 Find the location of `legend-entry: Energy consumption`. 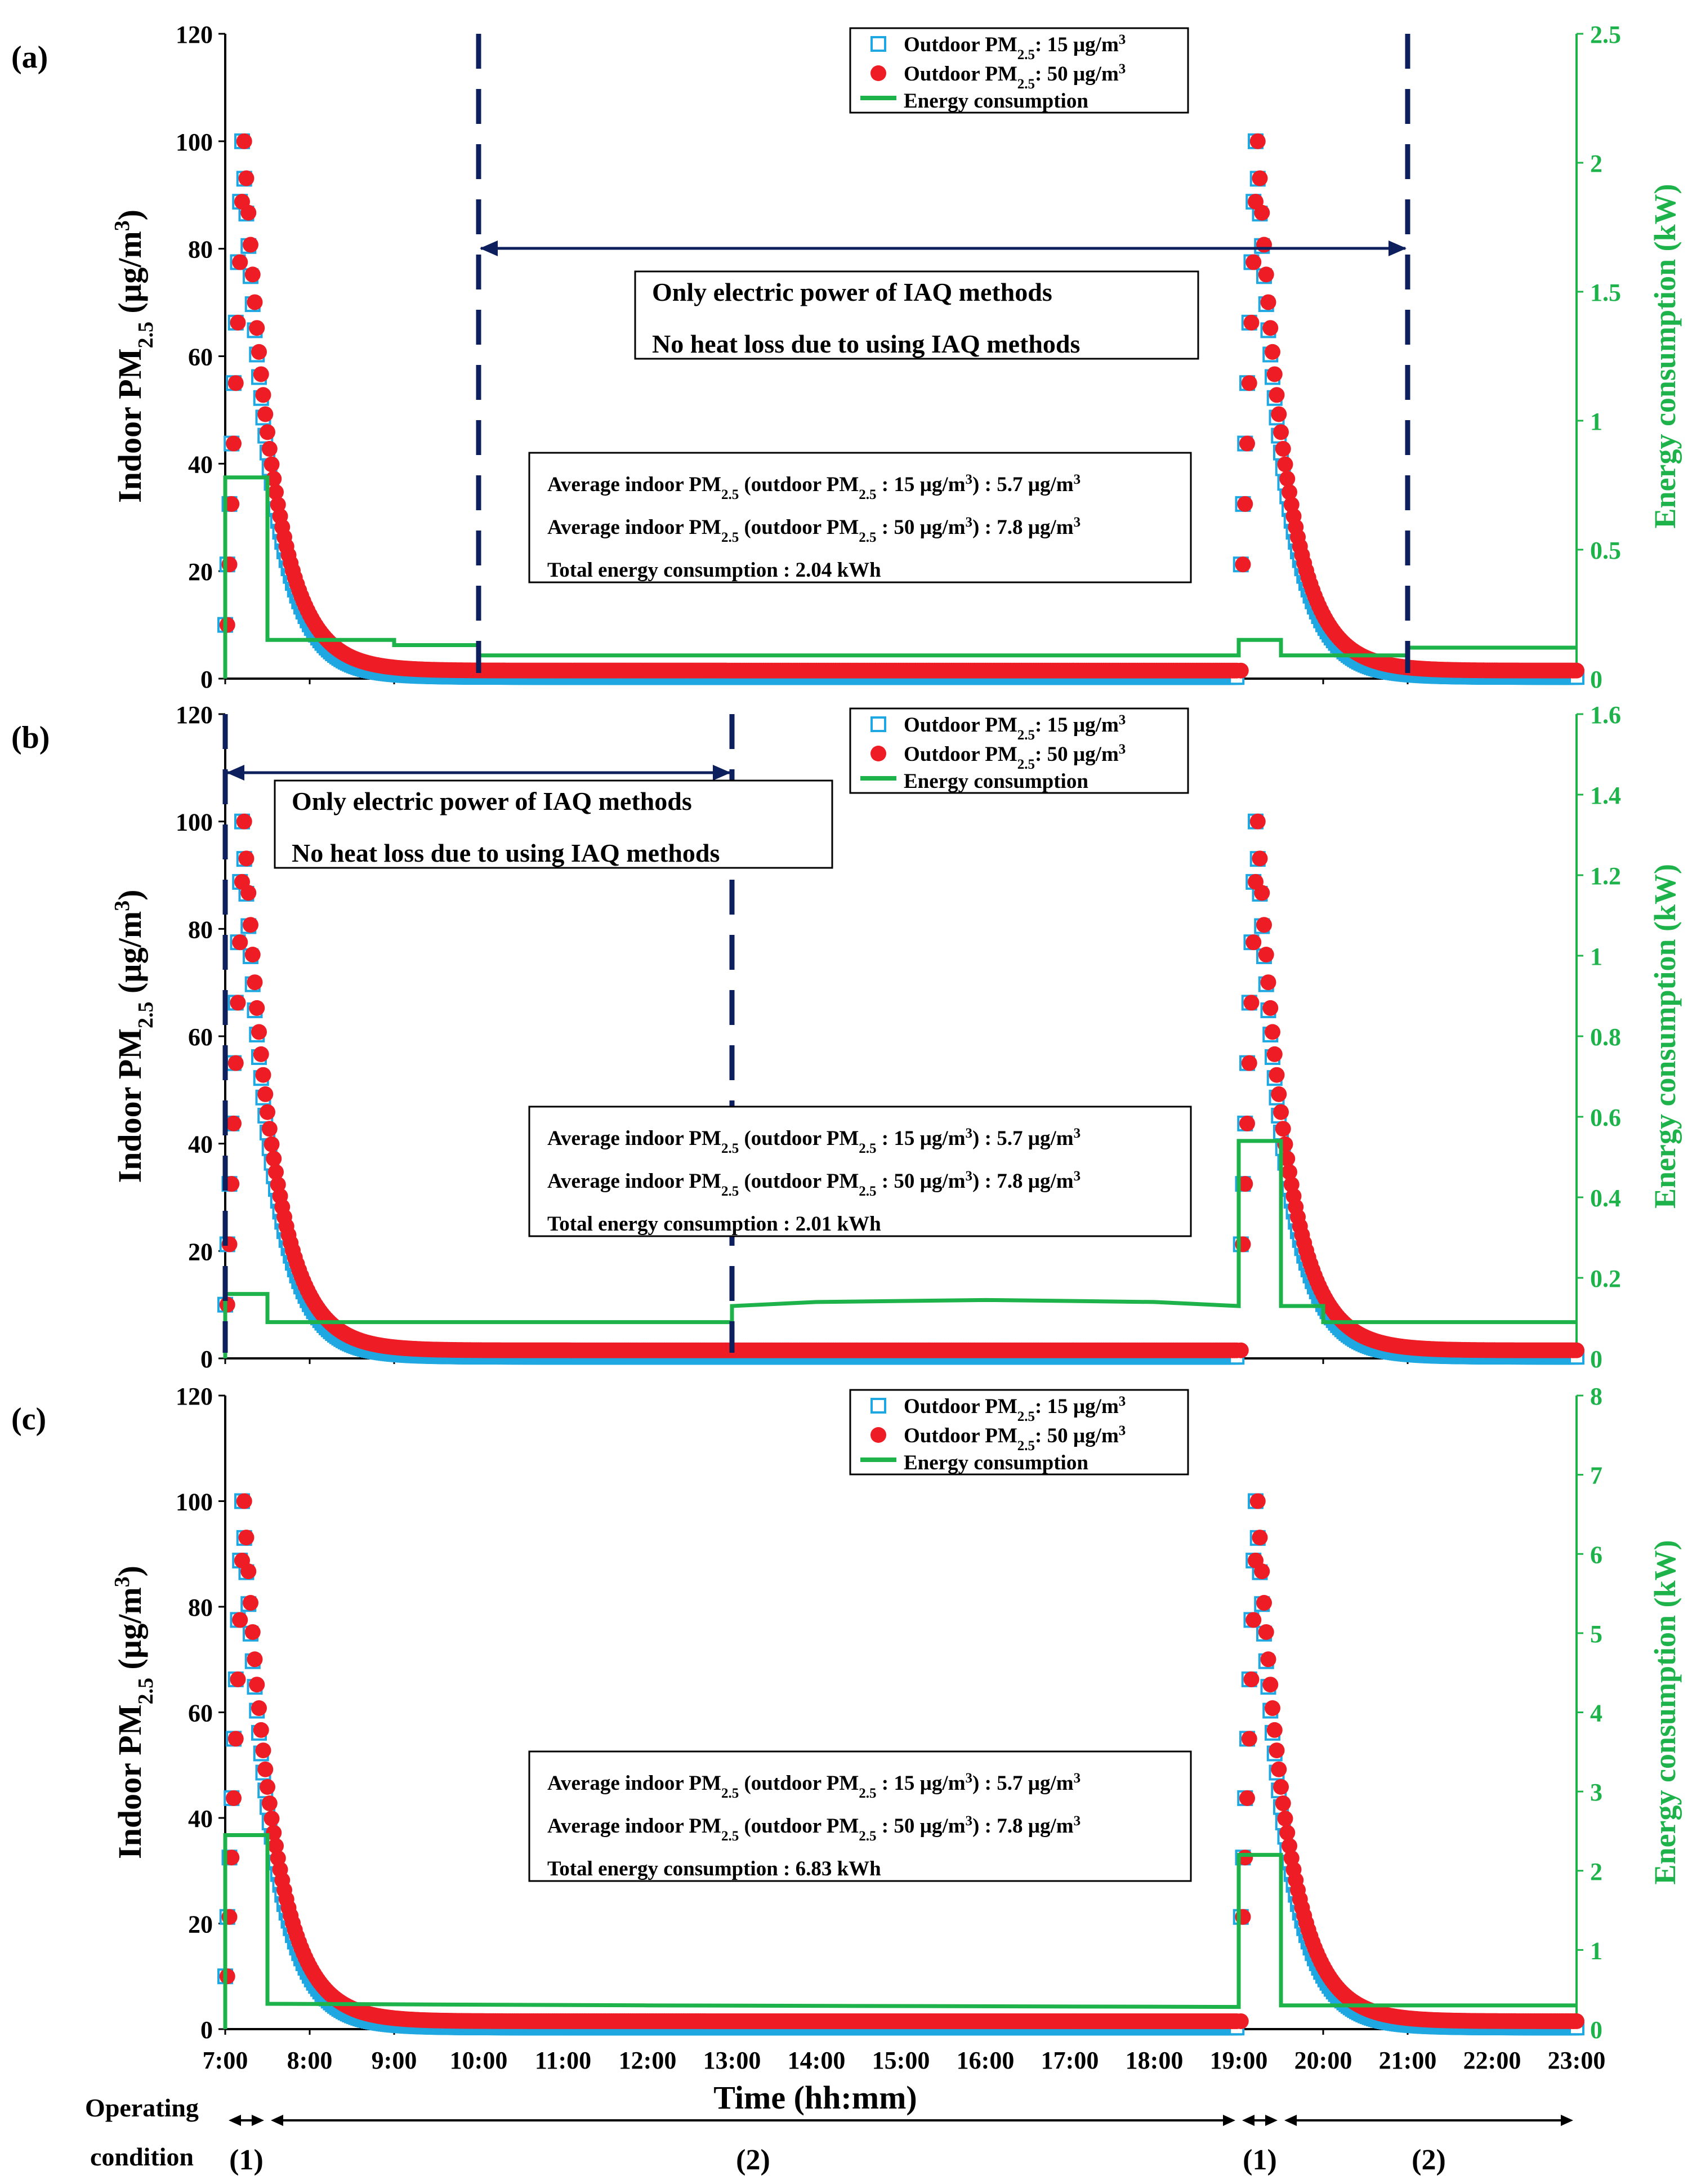

legend-entry: Energy consumption is located at coordinates (996, 1462).